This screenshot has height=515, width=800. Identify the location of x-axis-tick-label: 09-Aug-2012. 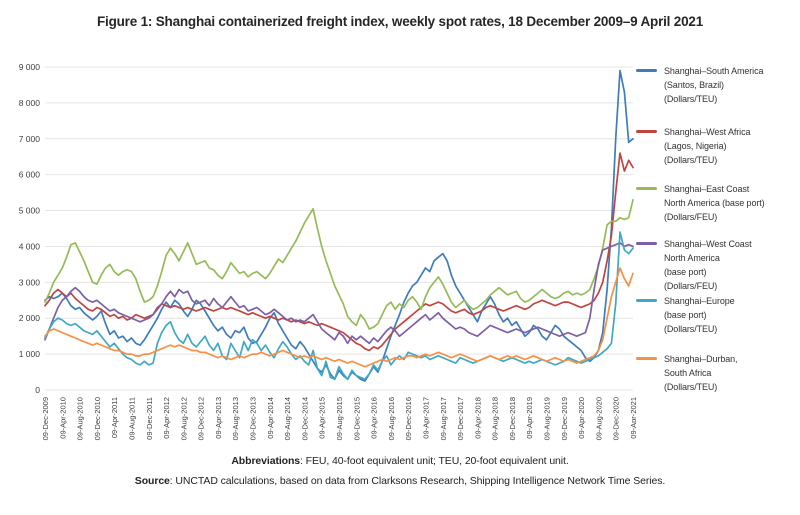
(183, 418).